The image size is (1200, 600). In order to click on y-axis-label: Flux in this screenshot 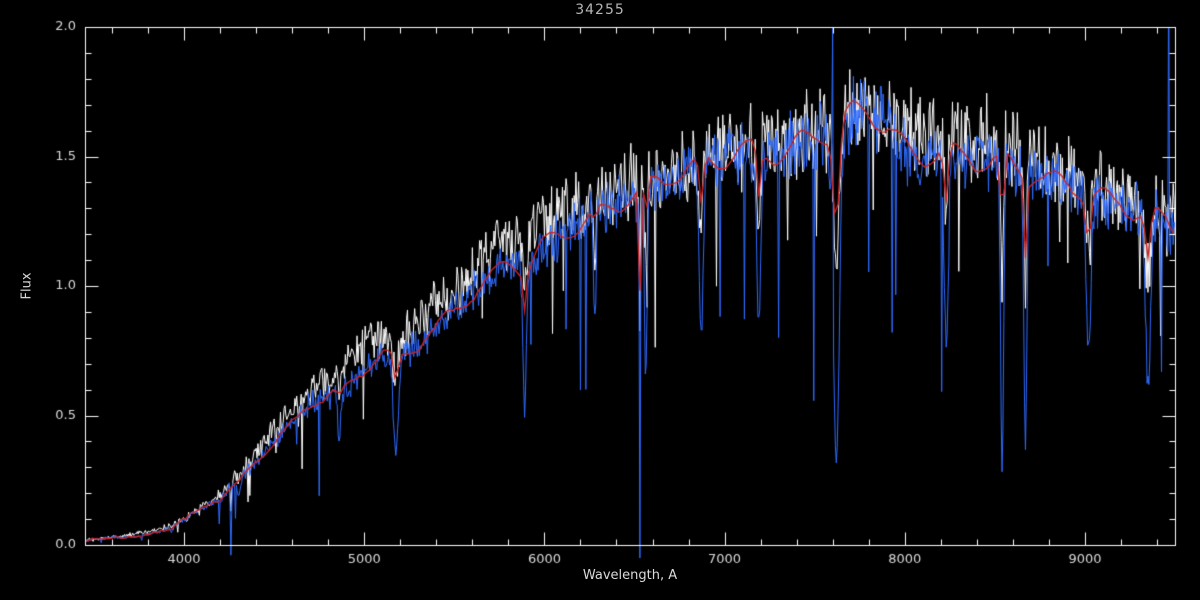, I will do `click(27, 286)`.